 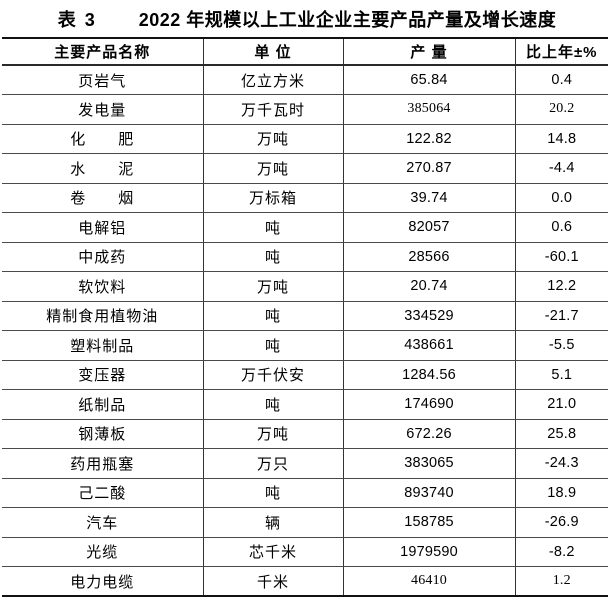 What do you see at coordinates (428, 227) in the screenshot?
I see `output-cell: 82057` at bounding box center [428, 227].